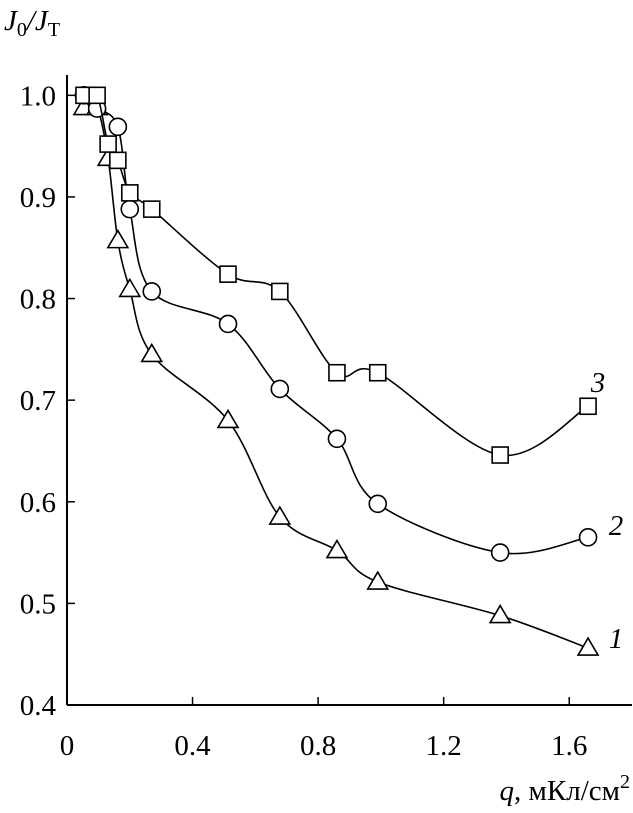 This screenshot has height=813, width=633. Describe the element at coordinates (318, 746) in the screenshot. I see `x-tick-label: 0.8` at that location.